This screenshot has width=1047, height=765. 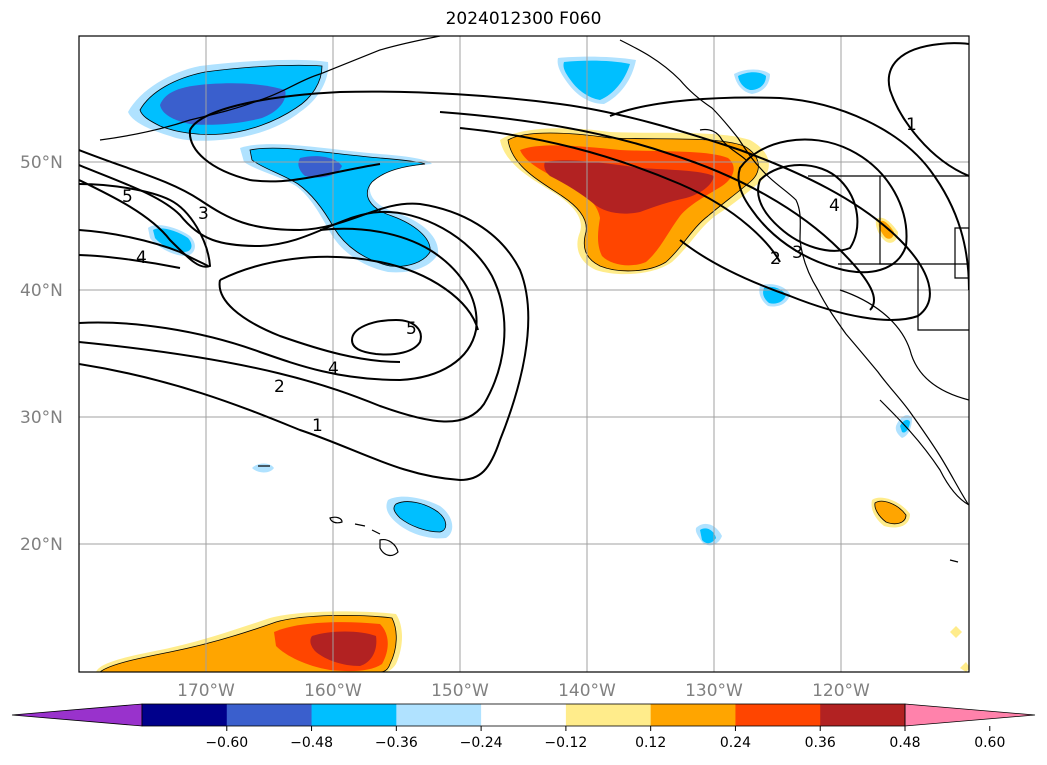 I want to click on colorbar-tick-label: 0.12, so click(x=650, y=743).